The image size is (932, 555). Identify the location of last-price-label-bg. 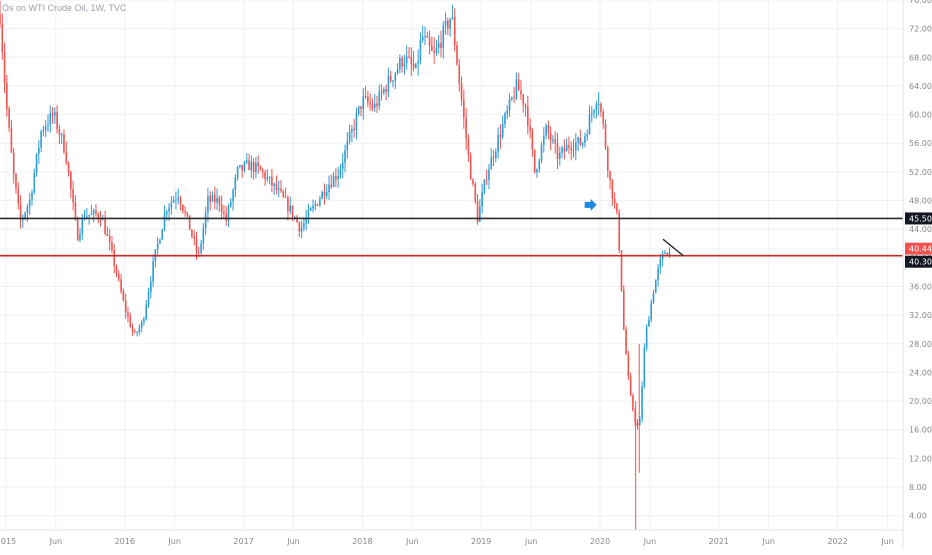
(918, 248).